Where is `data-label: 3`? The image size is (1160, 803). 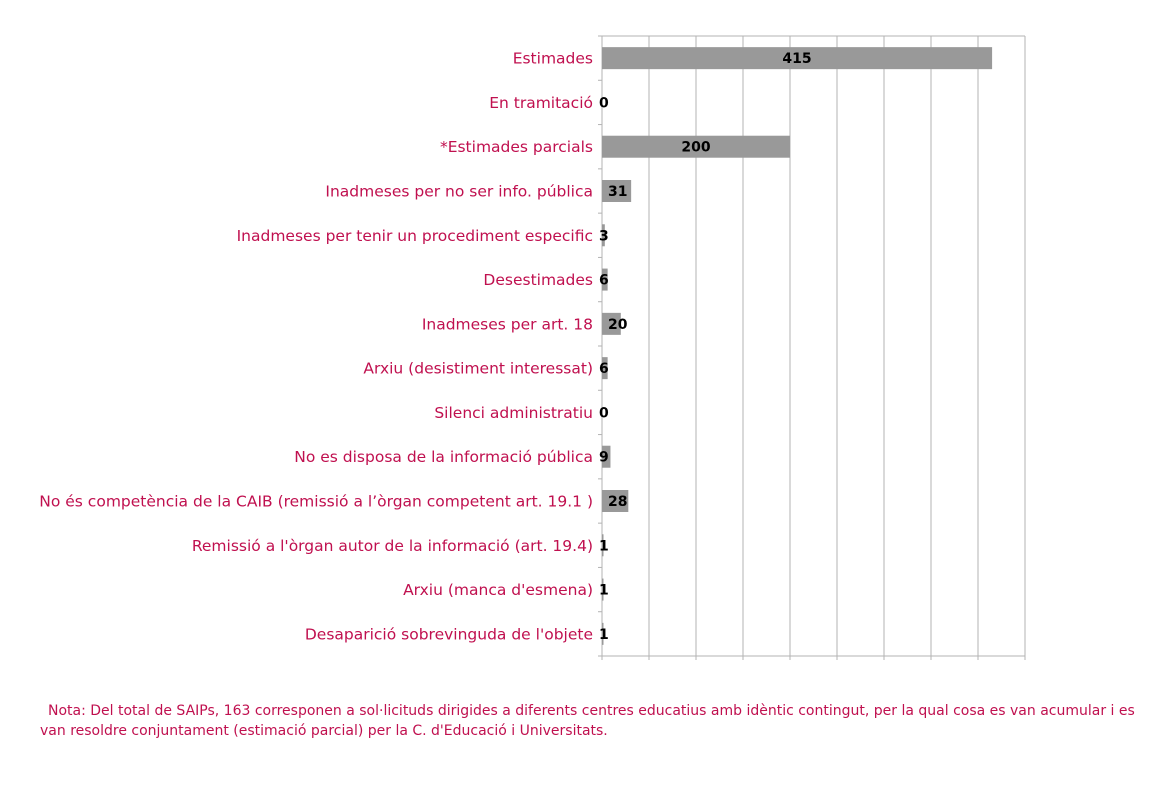
data-label: 3 is located at coordinates (604, 236).